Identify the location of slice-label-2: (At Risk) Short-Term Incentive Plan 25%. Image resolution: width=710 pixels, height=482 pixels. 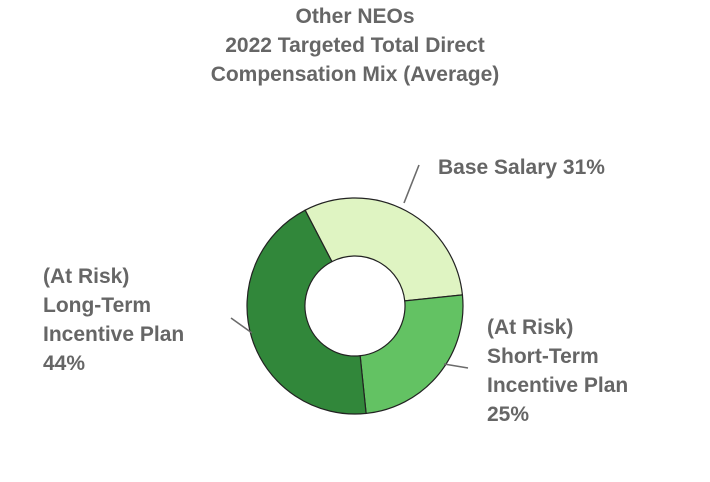
(557, 371).